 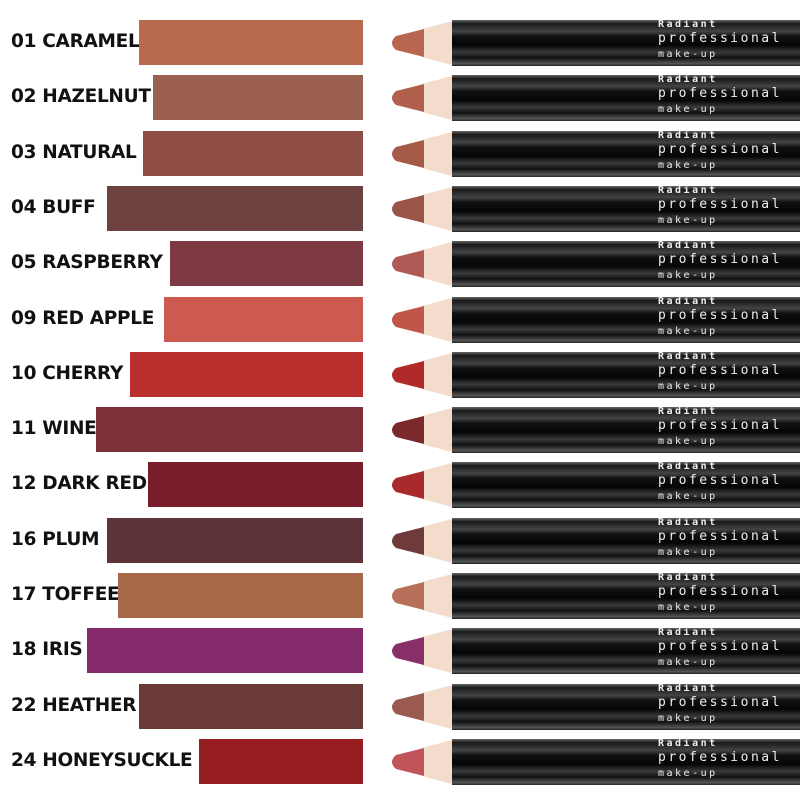 I want to click on shade-label: 10 CHERRY, so click(x=67, y=373).